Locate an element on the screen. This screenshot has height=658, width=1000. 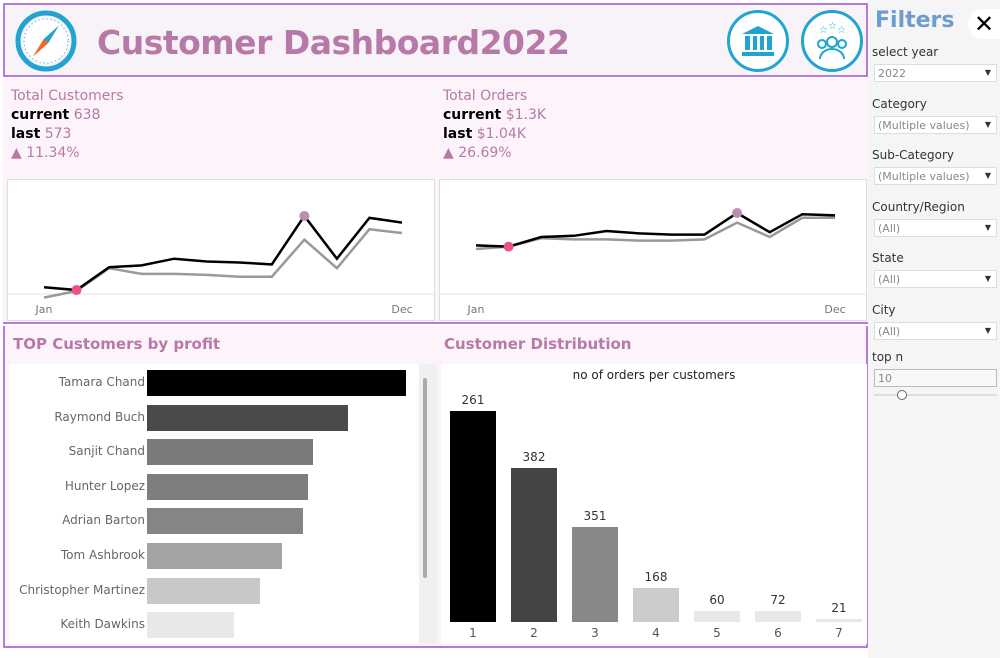
scrollbar-thumb is located at coordinates (425, 478).